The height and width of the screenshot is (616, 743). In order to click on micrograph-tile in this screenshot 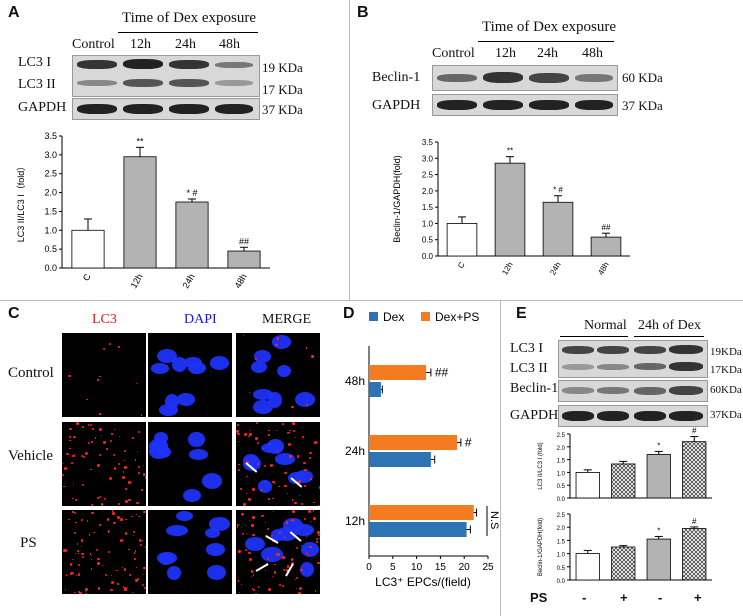, I will do `click(190, 552)`.